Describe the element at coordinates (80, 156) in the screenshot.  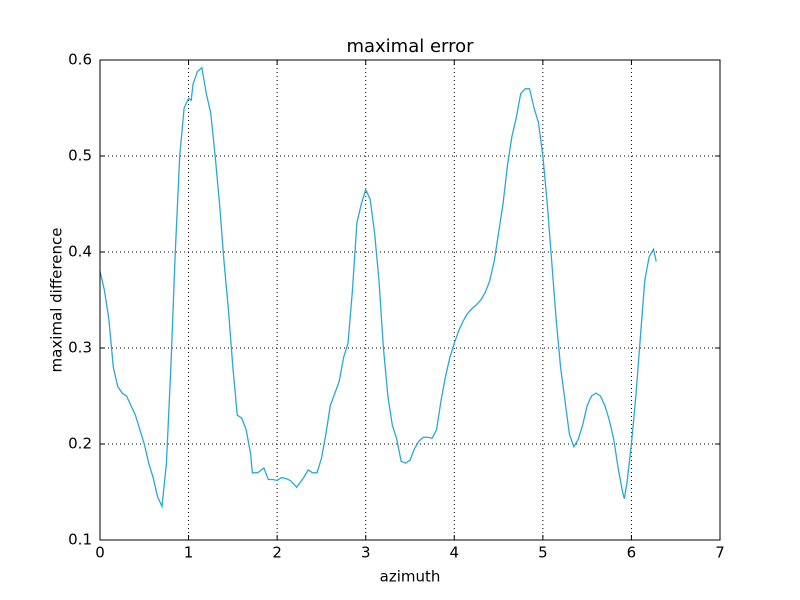
I see `y-tick-label: 0.5` at that location.